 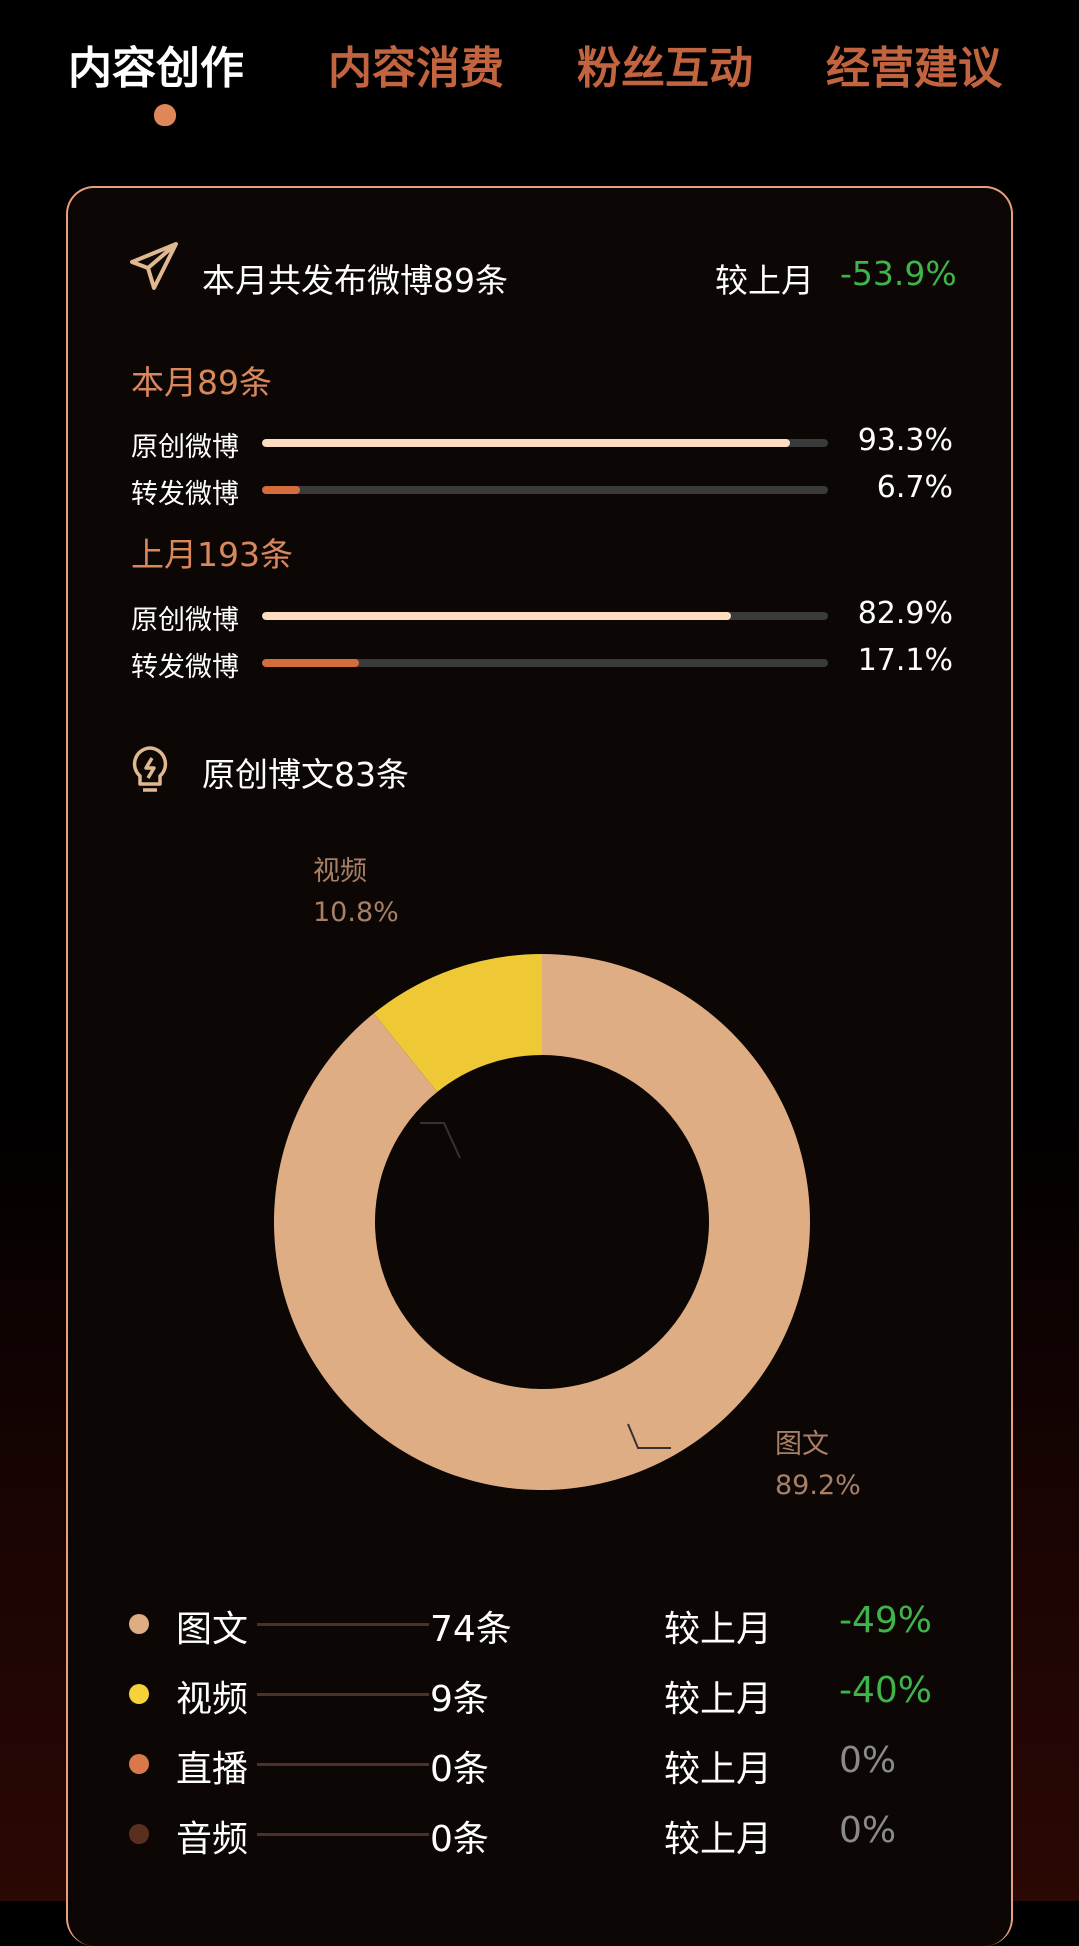 I want to click on last-month-title: 上月193条, so click(x=212, y=554).